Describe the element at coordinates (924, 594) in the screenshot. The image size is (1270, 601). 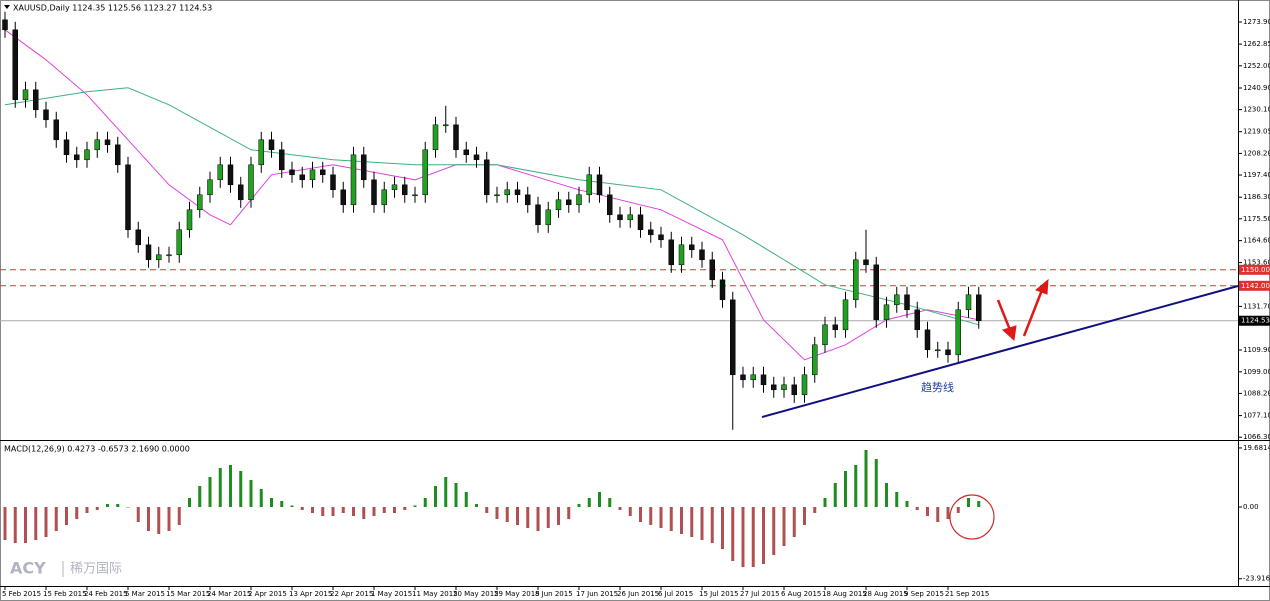
I see `x-tick-label: 9 Sep 2015` at that location.